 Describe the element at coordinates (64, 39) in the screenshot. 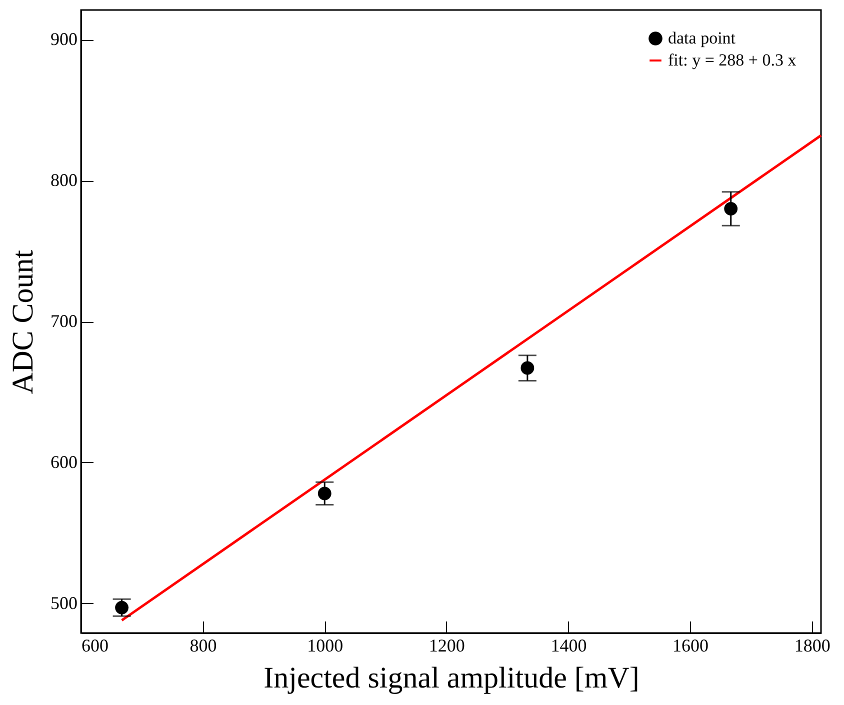

I see `y-tick-label: 900` at that location.